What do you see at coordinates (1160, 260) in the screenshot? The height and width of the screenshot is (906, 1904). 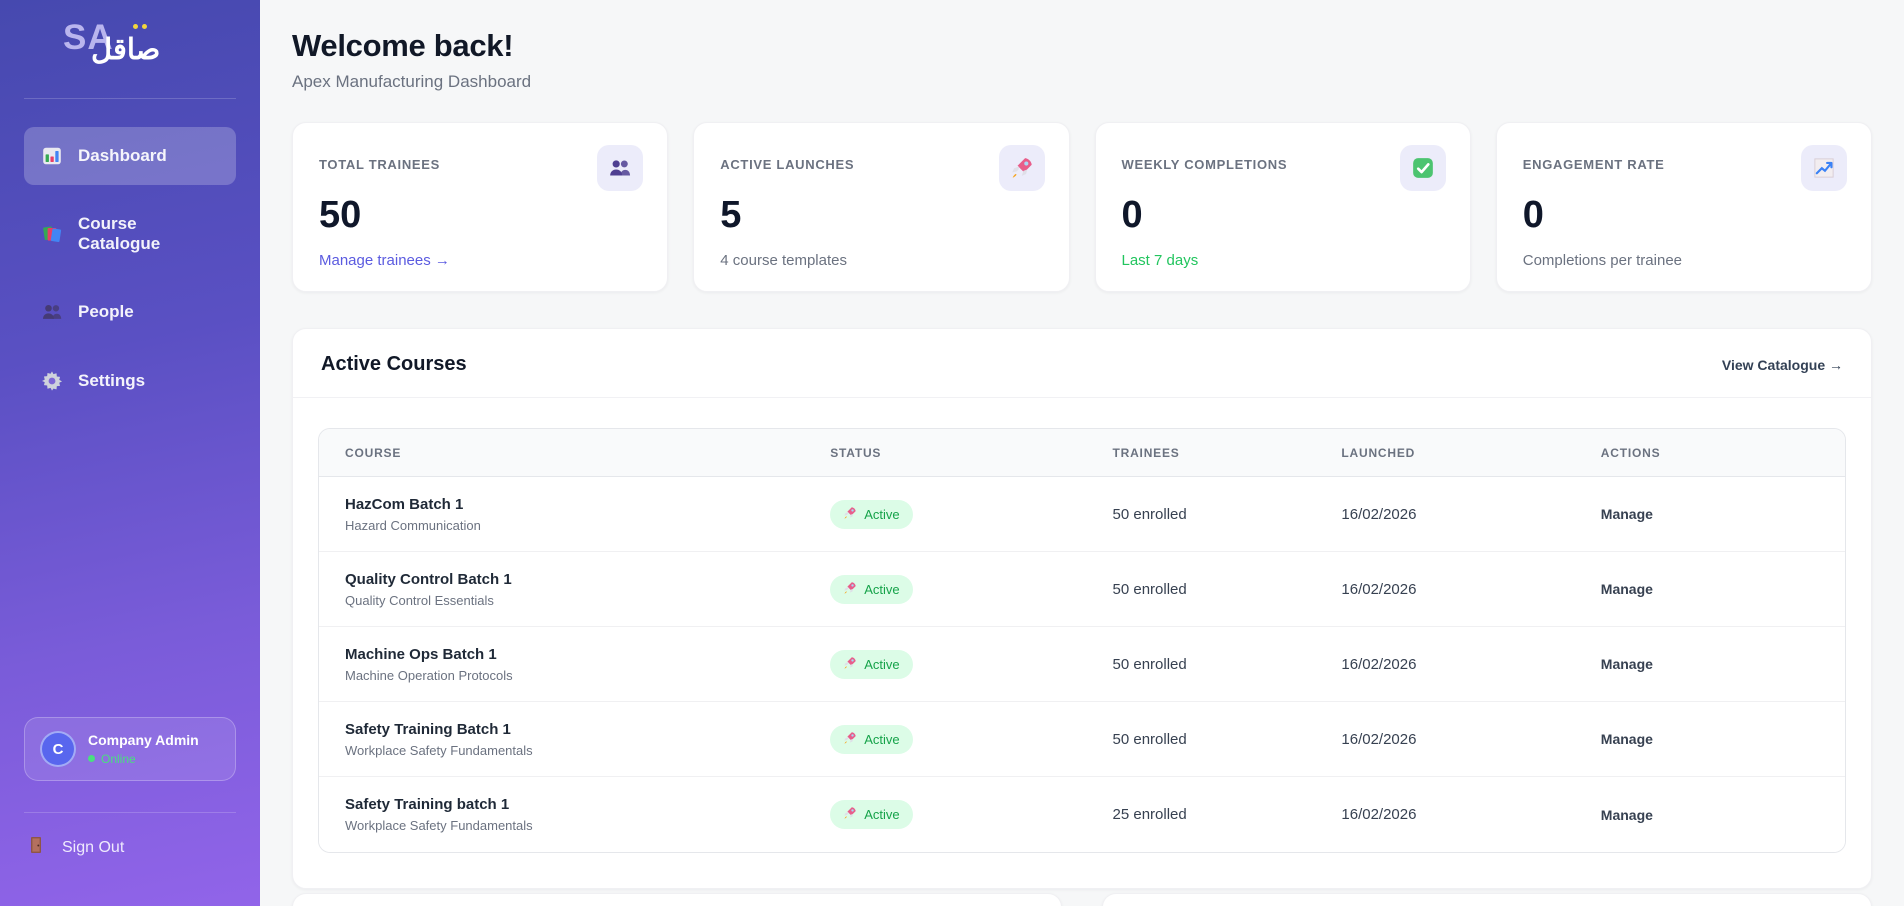 I see `stat-footer: Last 7 days` at bounding box center [1160, 260].